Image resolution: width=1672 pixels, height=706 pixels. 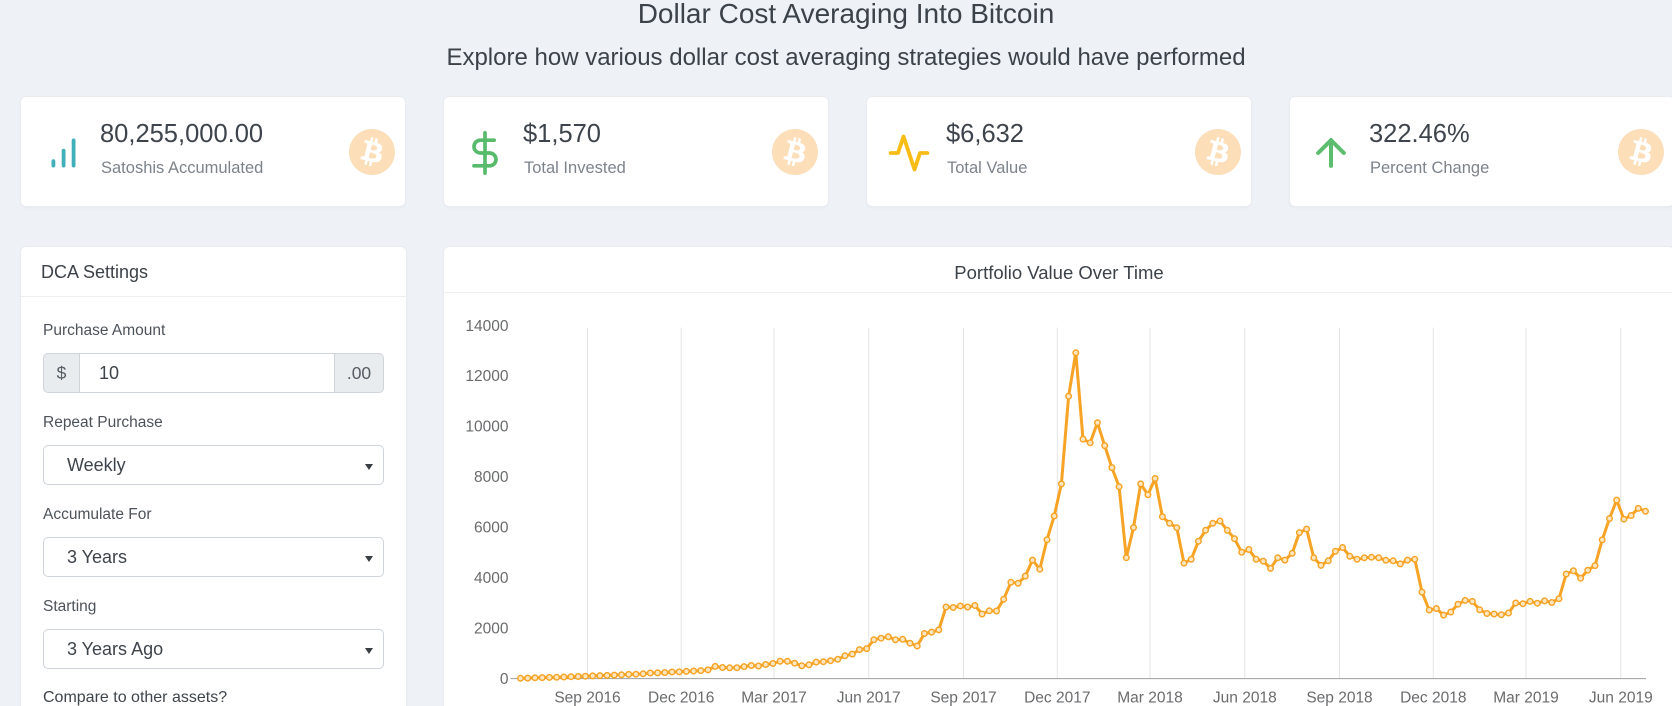 I want to click on svg-text: 14000, so click(x=486, y=326).